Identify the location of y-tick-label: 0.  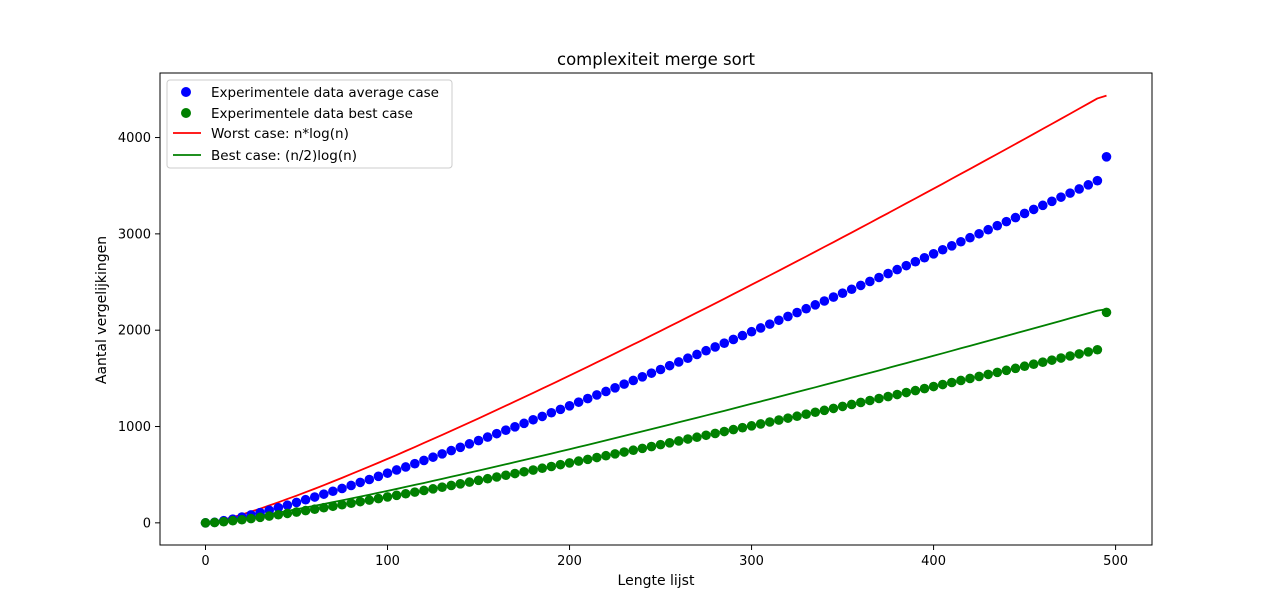
(147, 523).